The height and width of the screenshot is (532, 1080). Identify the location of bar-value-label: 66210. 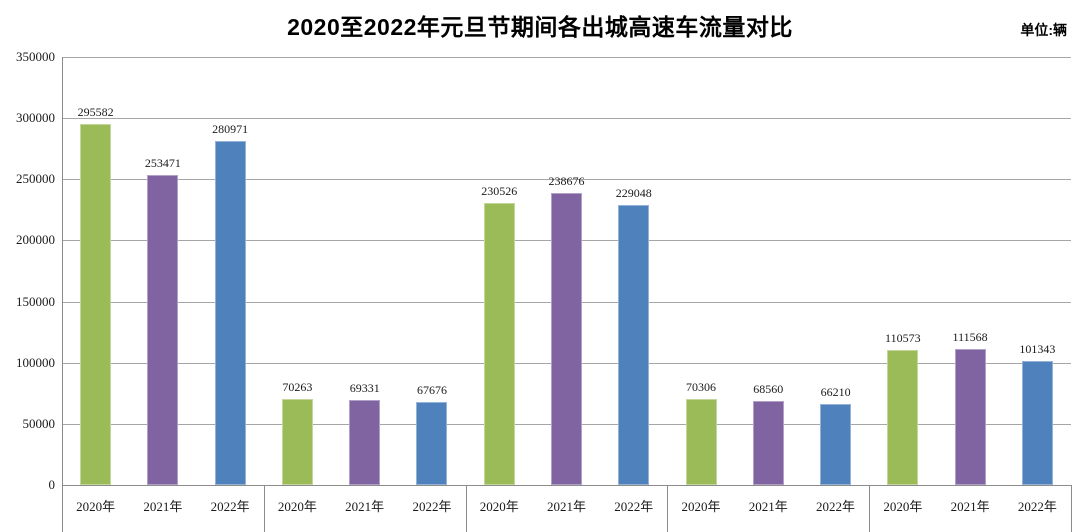
(835, 392).